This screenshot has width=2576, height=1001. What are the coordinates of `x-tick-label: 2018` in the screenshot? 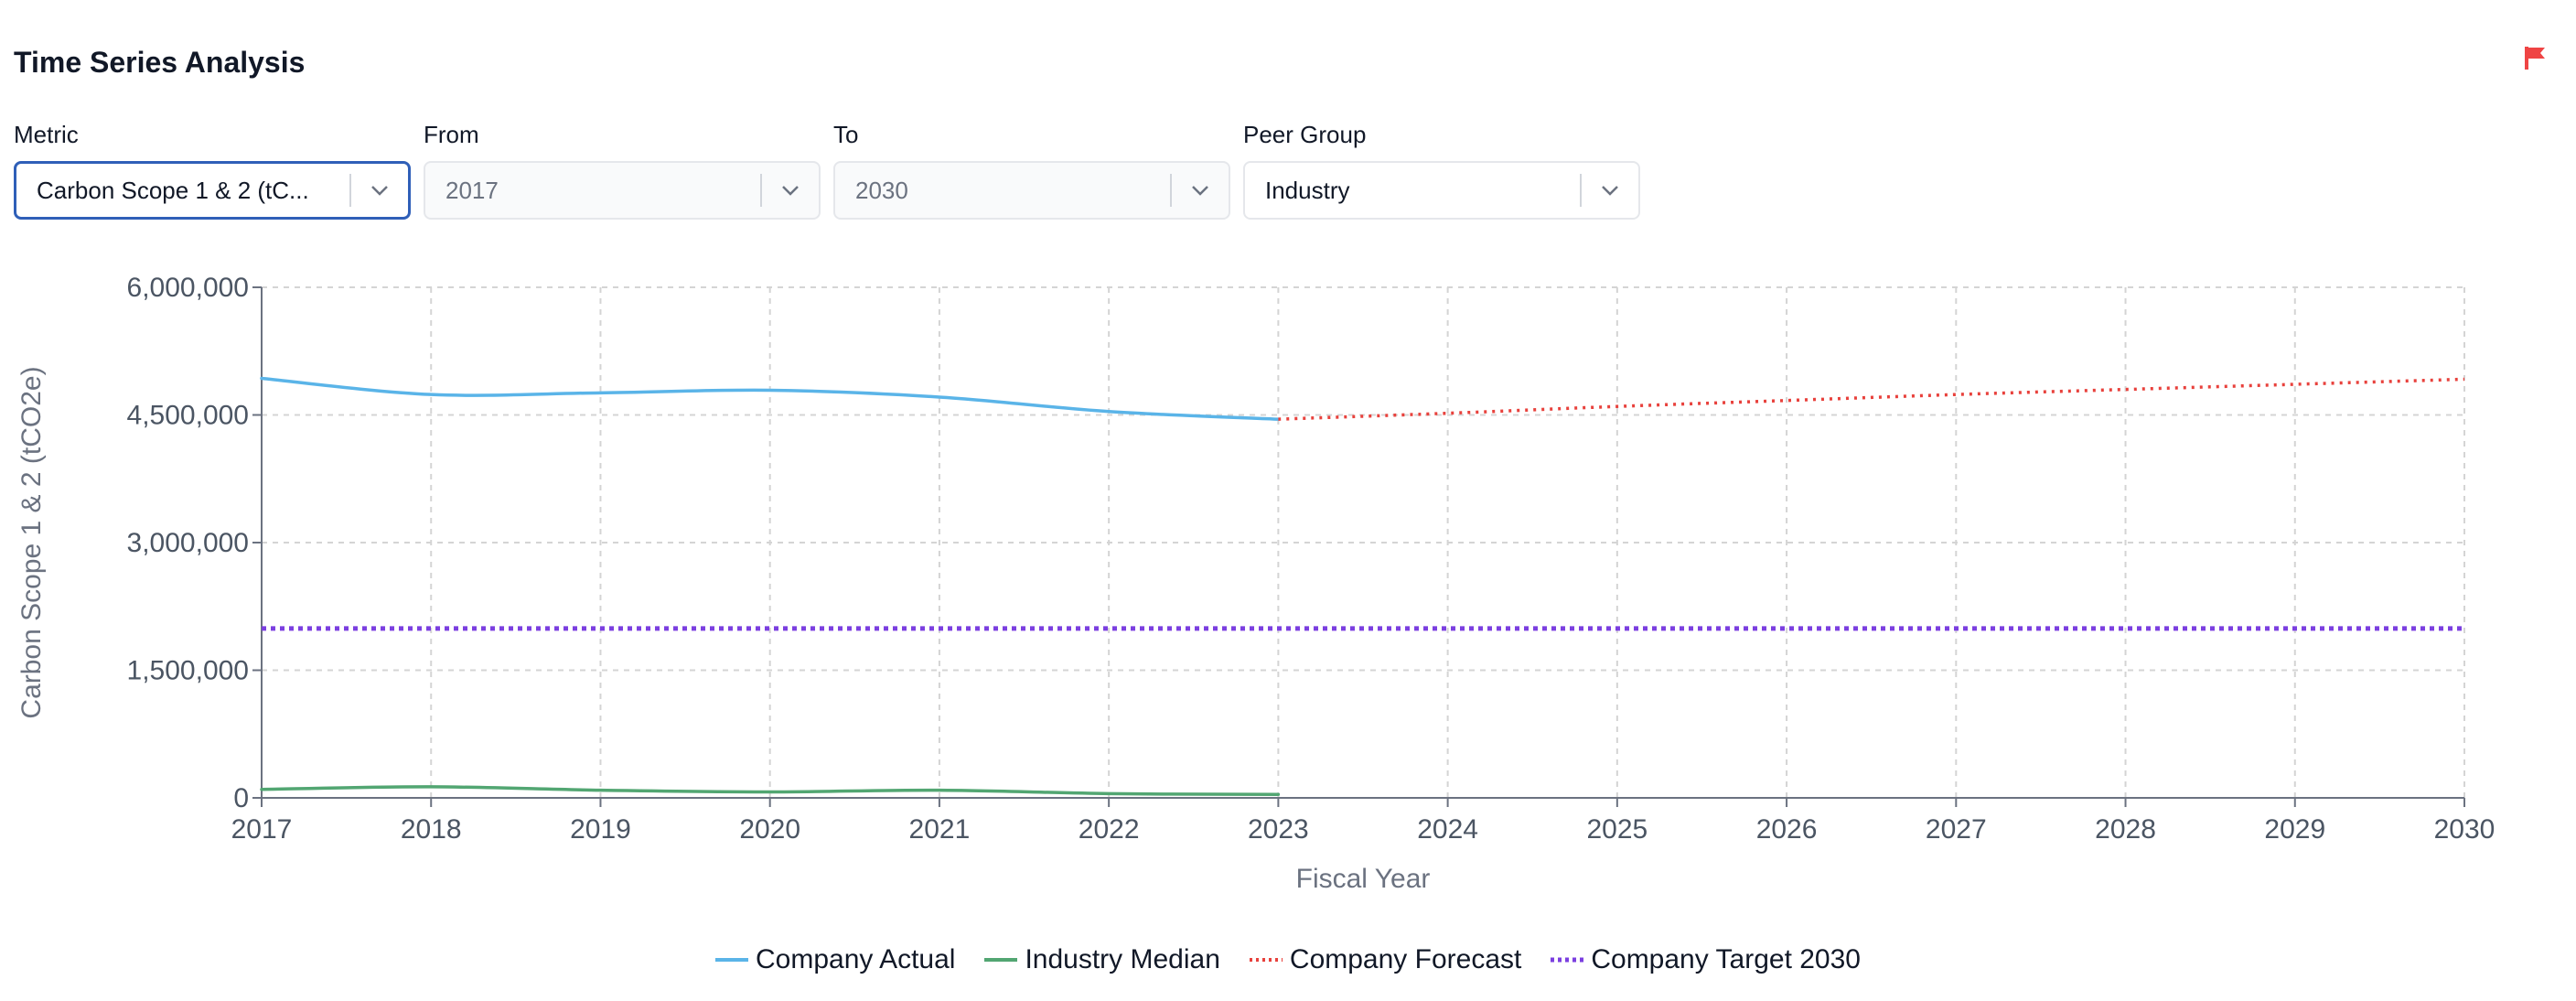 It's located at (432, 829).